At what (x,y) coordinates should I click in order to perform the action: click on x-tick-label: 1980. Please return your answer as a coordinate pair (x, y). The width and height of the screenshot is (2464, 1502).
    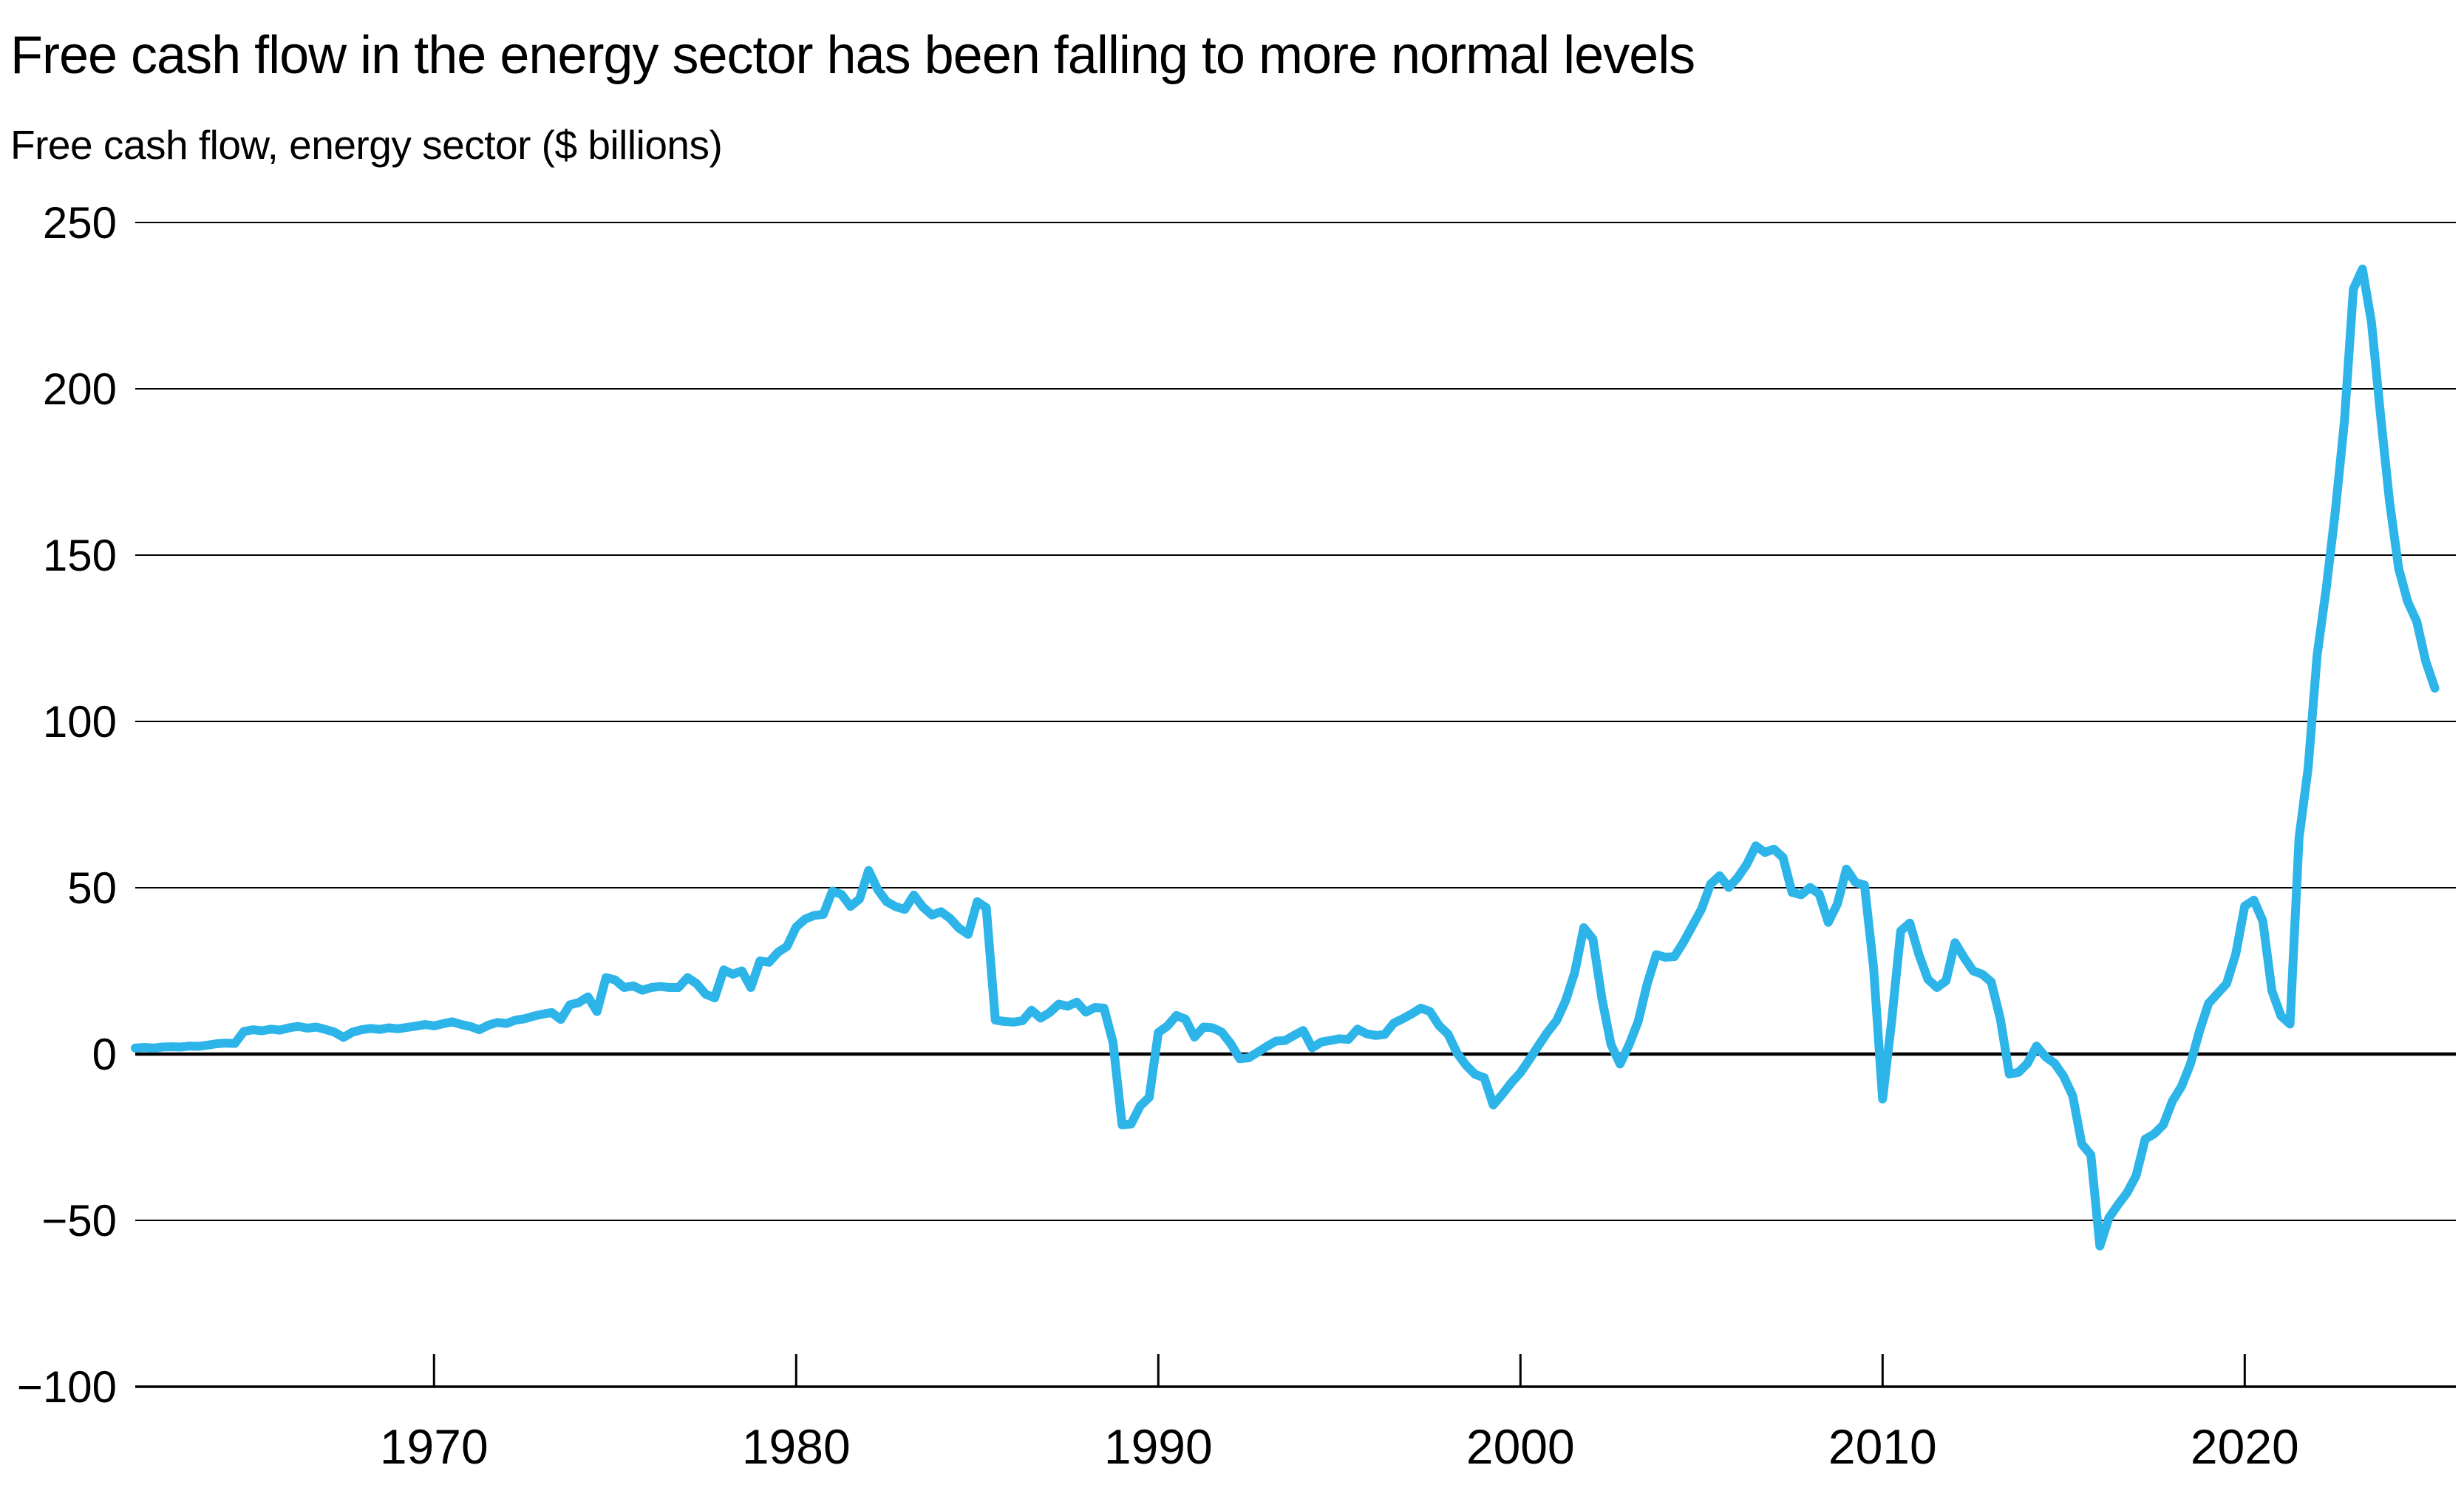
    Looking at the image, I should click on (796, 1446).